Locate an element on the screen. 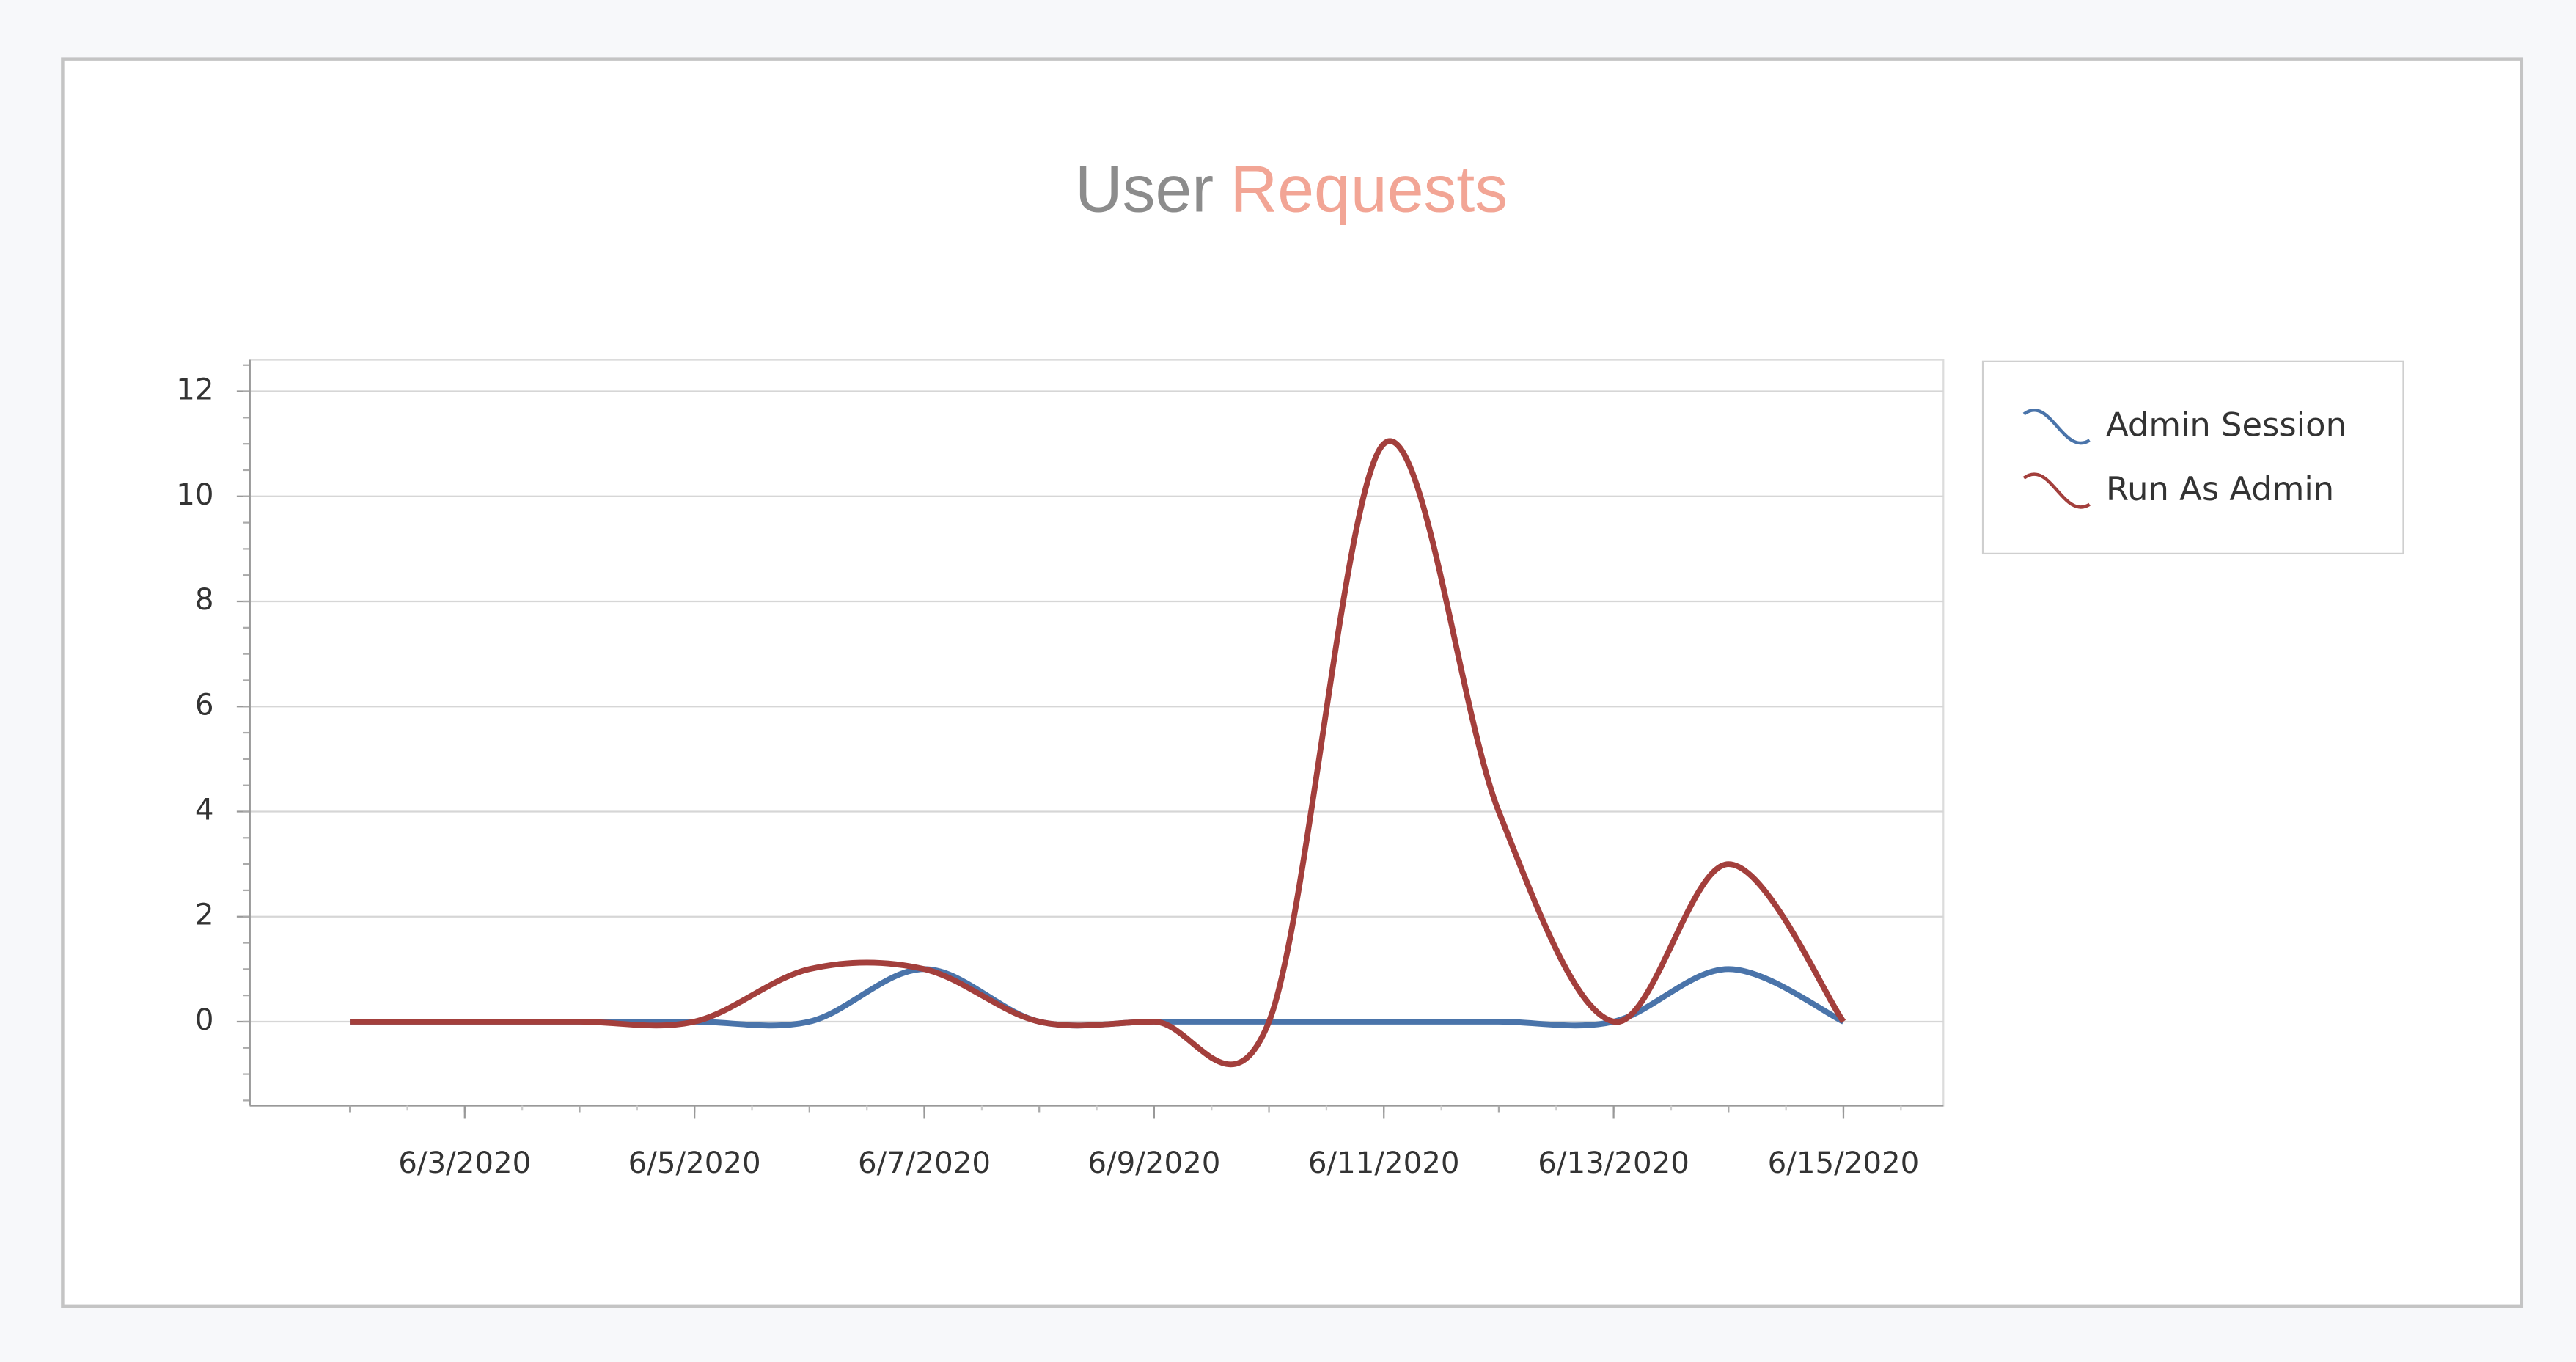 The image size is (2576, 1362). y-tick-label: 12 is located at coordinates (195, 390).